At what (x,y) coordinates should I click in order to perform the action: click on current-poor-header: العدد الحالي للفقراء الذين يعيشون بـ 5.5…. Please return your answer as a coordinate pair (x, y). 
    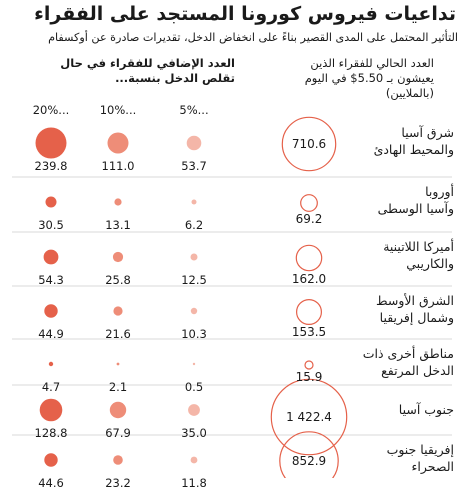
    Looking at the image, I should click on (336, 78).